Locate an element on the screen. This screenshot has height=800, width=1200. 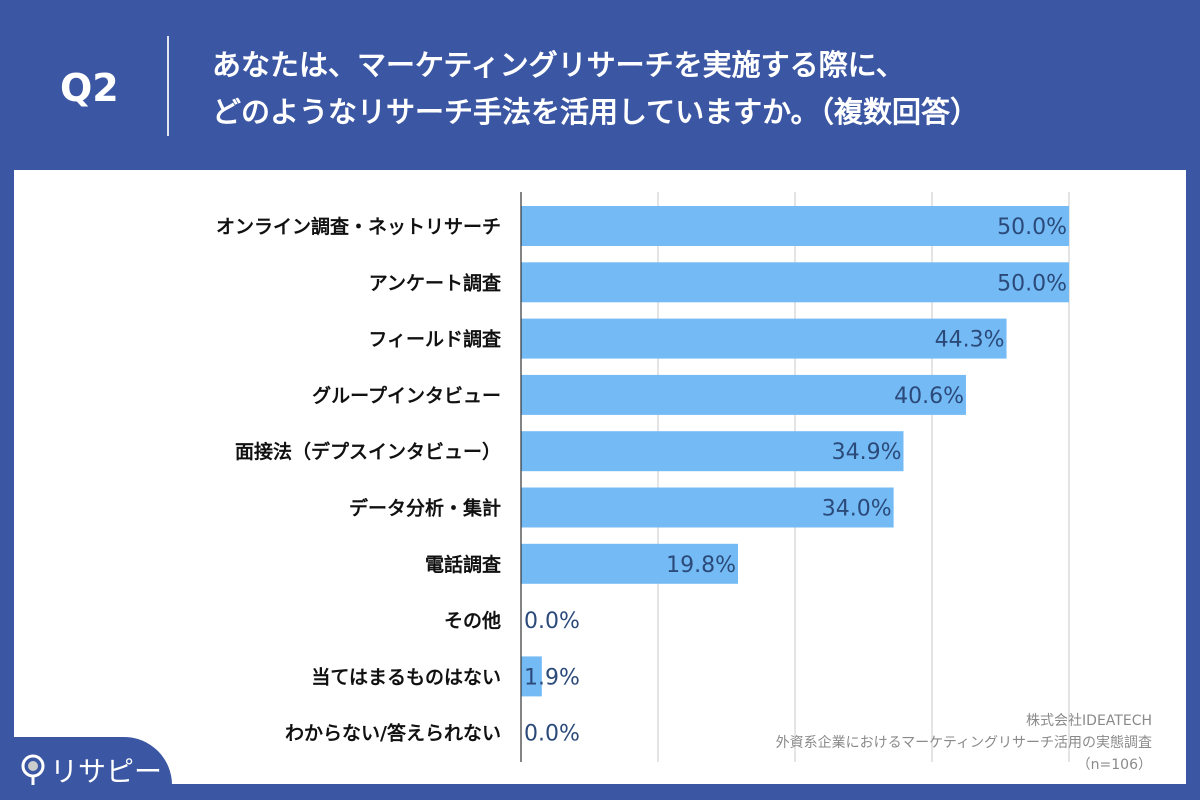
credit-sample: （n=106） is located at coordinates (1114, 765).